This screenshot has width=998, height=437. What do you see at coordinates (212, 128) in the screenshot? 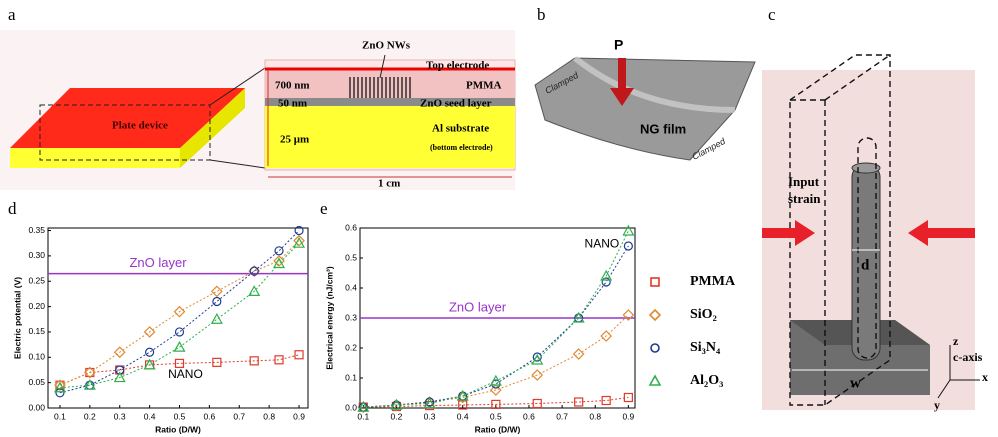
I see `plate-side` at bounding box center [212, 128].